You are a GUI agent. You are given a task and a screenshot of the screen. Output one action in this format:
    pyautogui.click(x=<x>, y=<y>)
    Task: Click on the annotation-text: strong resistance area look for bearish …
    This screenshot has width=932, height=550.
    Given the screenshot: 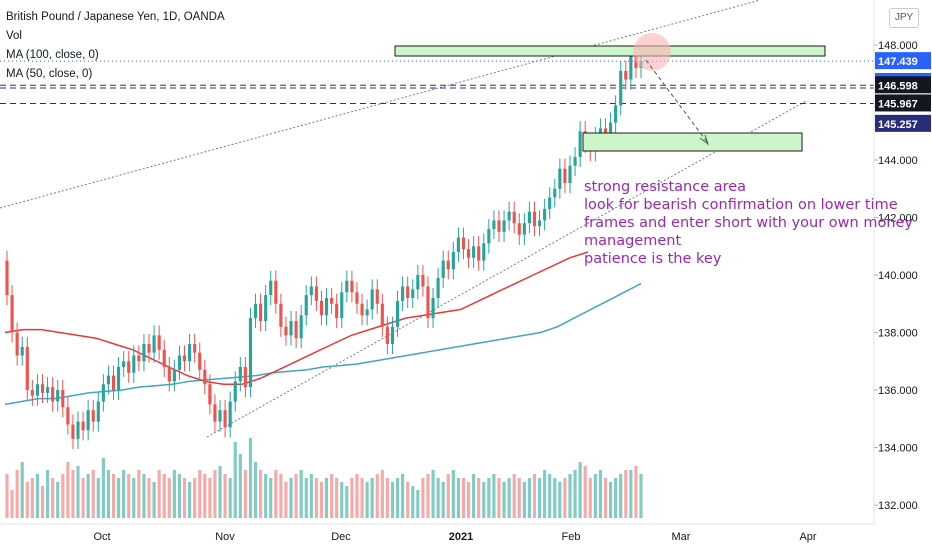 What is the action you would take?
    pyautogui.click(x=748, y=223)
    